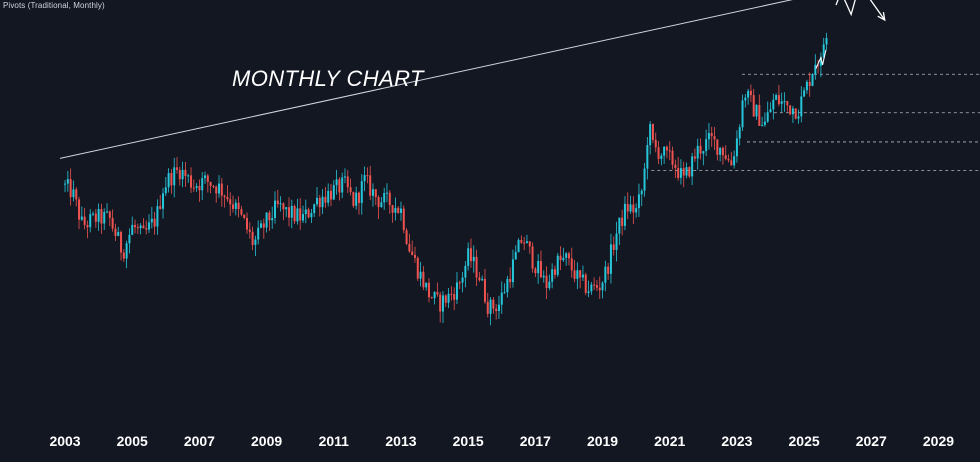 The width and height of the screenshot is (980, 462). Describe the element at coordinates (54, 5) in the screenshot. I see `pivots-indicator-label: Pivots (Traditional, Monthly)` at that location.